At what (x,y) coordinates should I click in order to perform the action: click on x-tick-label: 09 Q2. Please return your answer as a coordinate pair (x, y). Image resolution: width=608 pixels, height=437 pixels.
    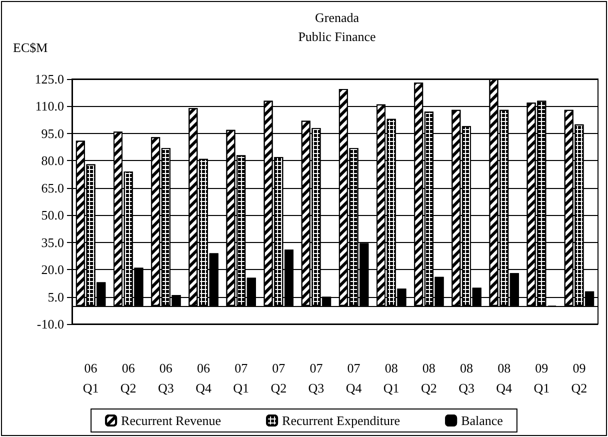
    Looking at the image, I should click on (579, 378).